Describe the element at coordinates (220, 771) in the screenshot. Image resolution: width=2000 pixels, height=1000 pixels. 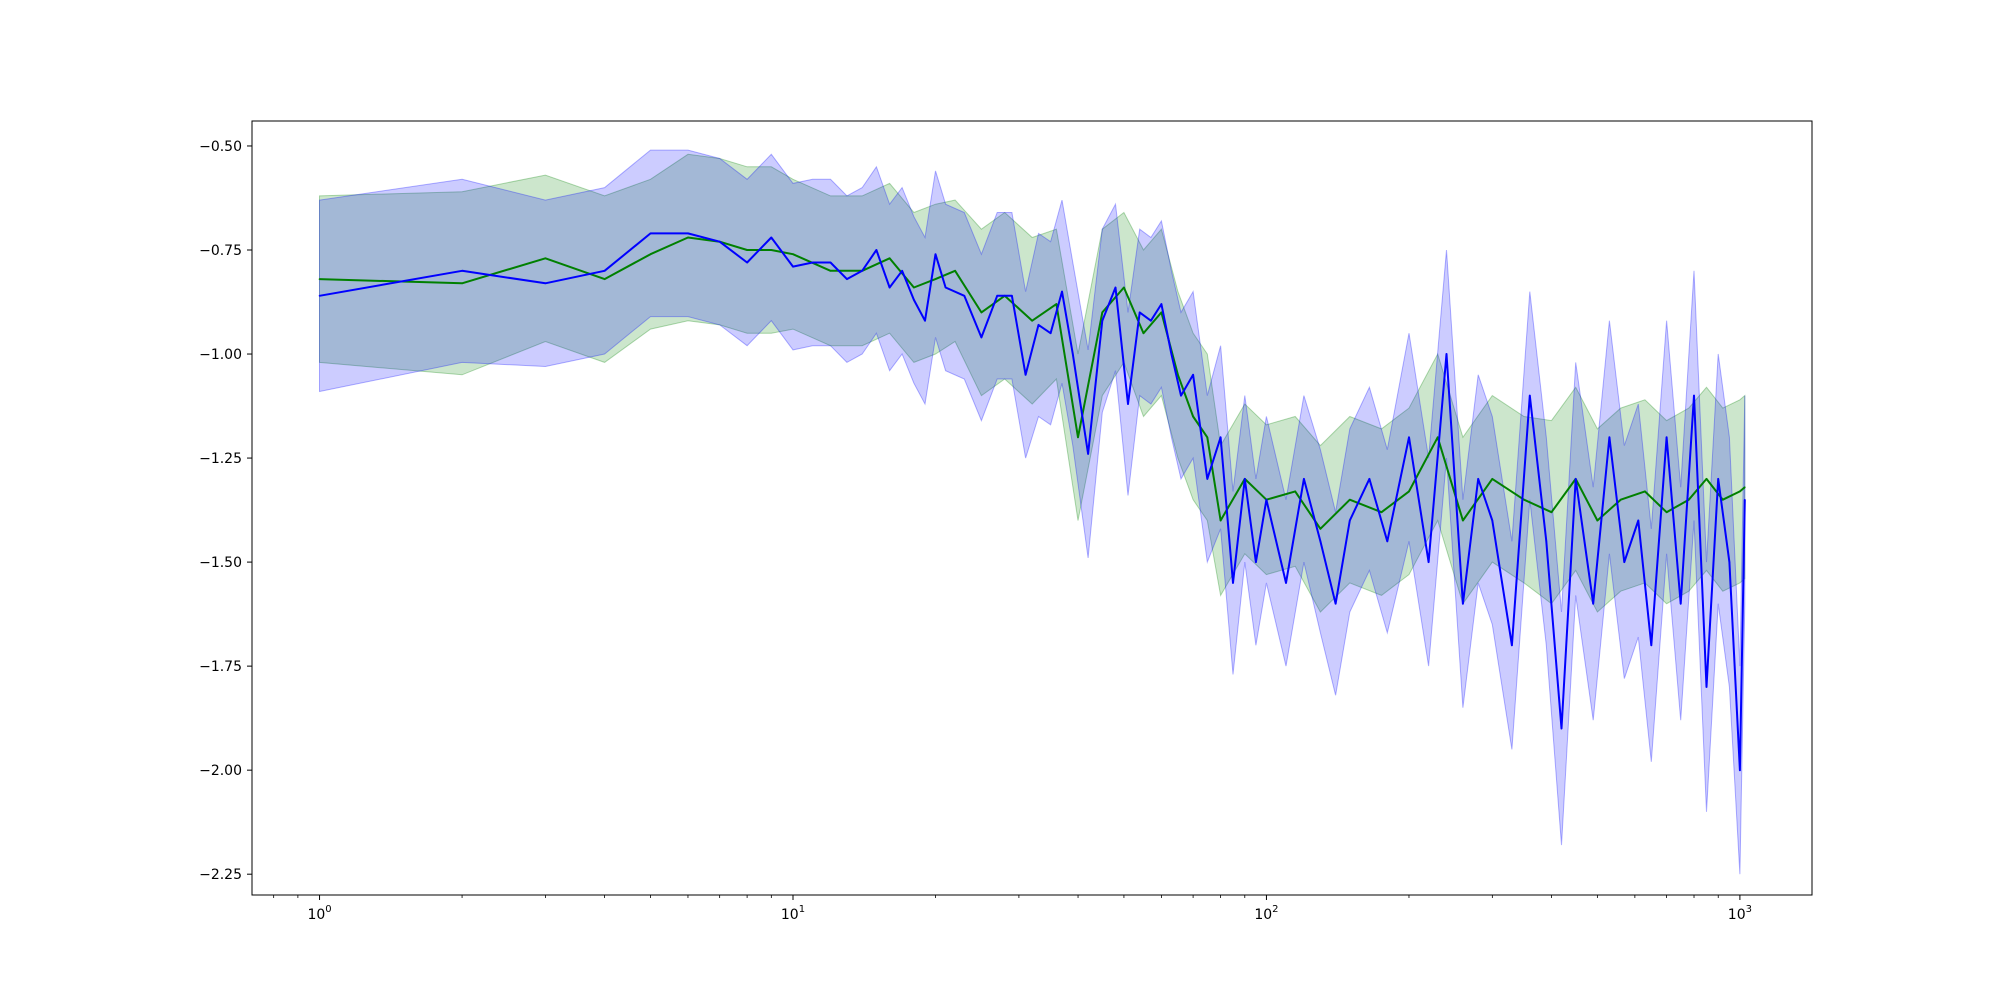
I see `y-tick-label: −2.00` at that location.